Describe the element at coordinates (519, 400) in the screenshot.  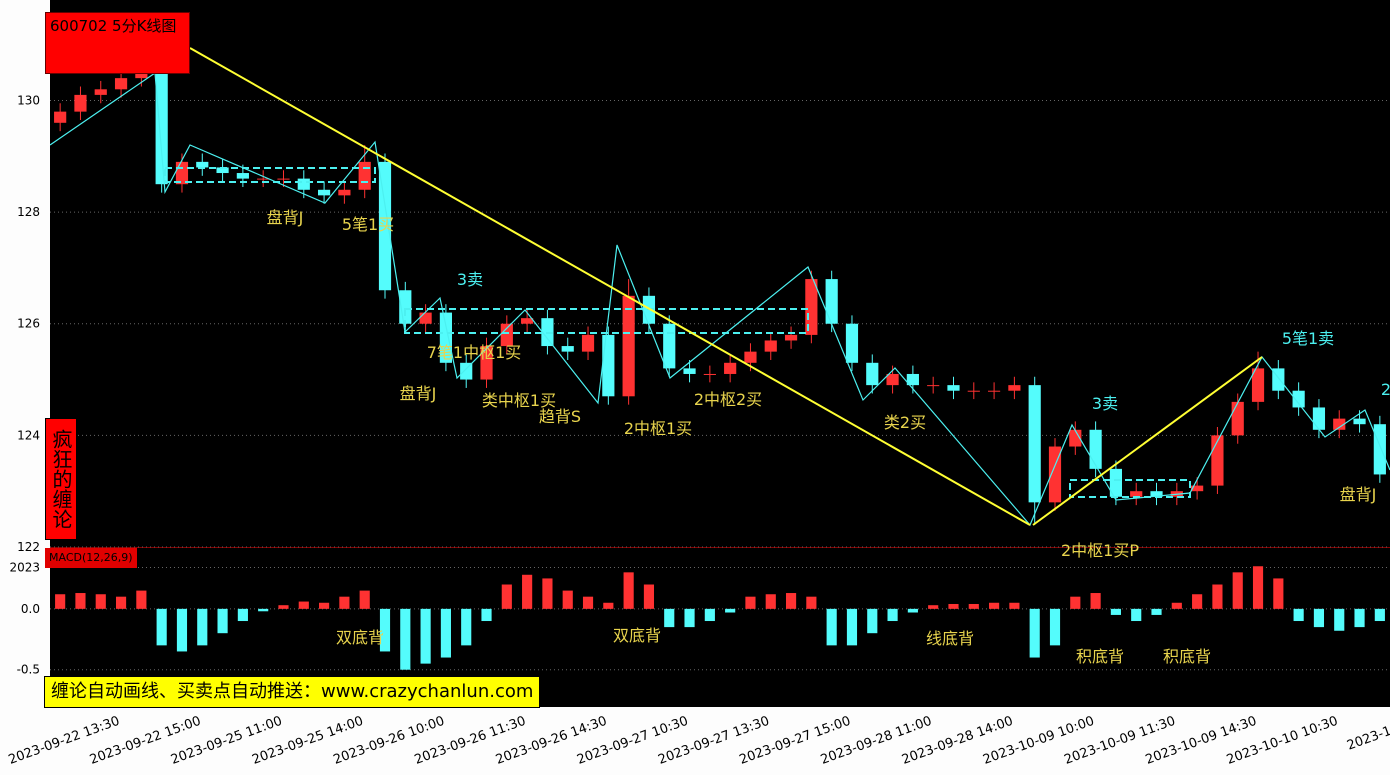
I see `annotation: 类中枢1买` at that location.